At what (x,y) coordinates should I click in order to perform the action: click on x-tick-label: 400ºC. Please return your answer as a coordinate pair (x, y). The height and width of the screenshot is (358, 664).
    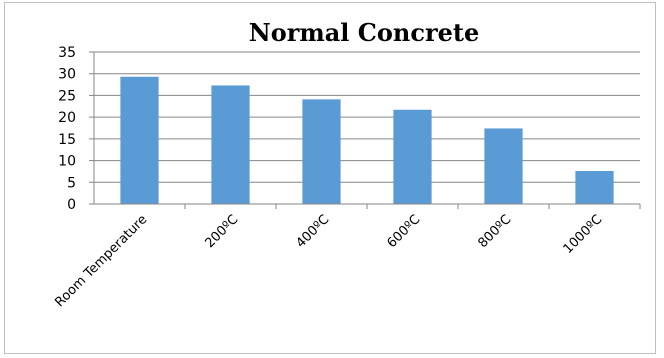
    Looking at the image, I should click on (312, 231).